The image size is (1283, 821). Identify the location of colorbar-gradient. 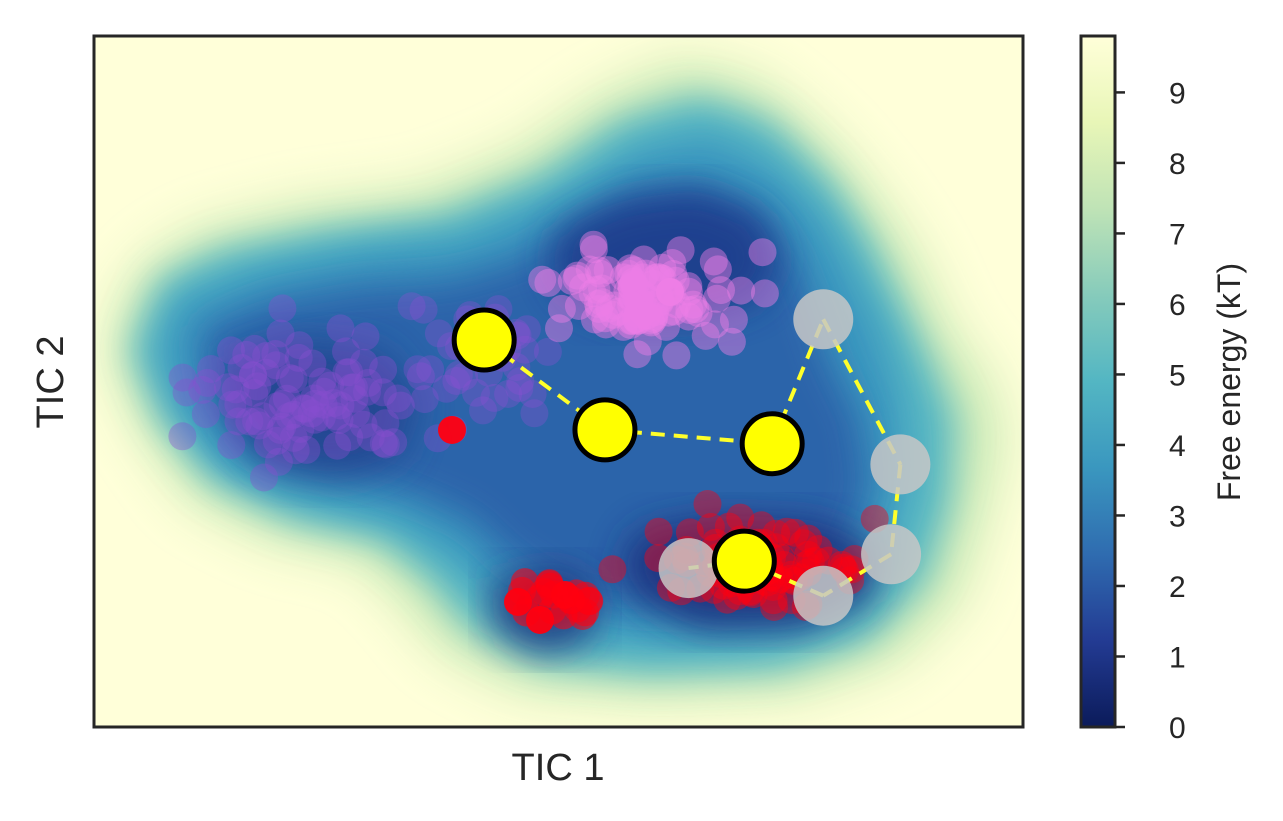
(1098, 381).